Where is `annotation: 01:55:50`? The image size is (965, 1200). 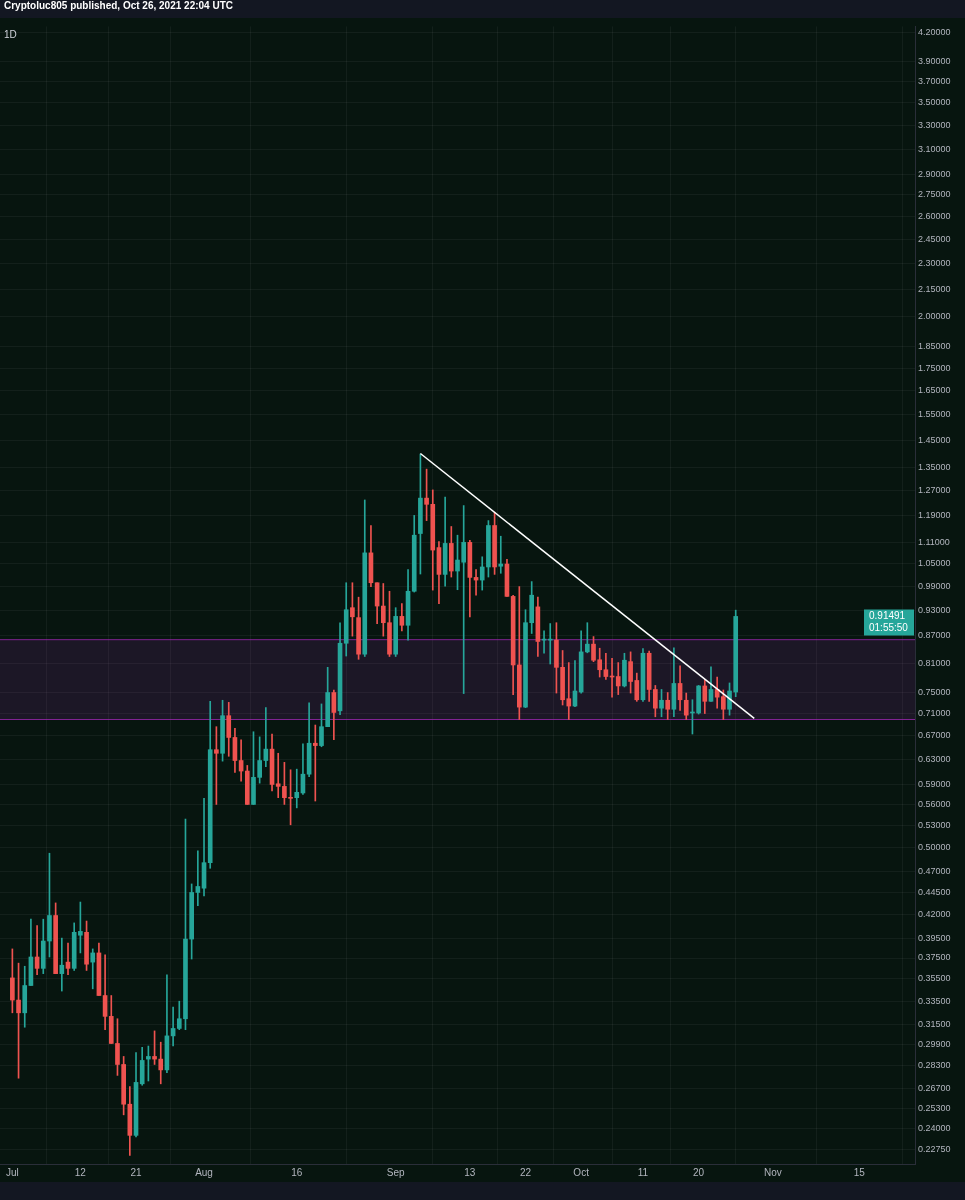 annotation: 01:55:50 is located at coordinates (889, 628).